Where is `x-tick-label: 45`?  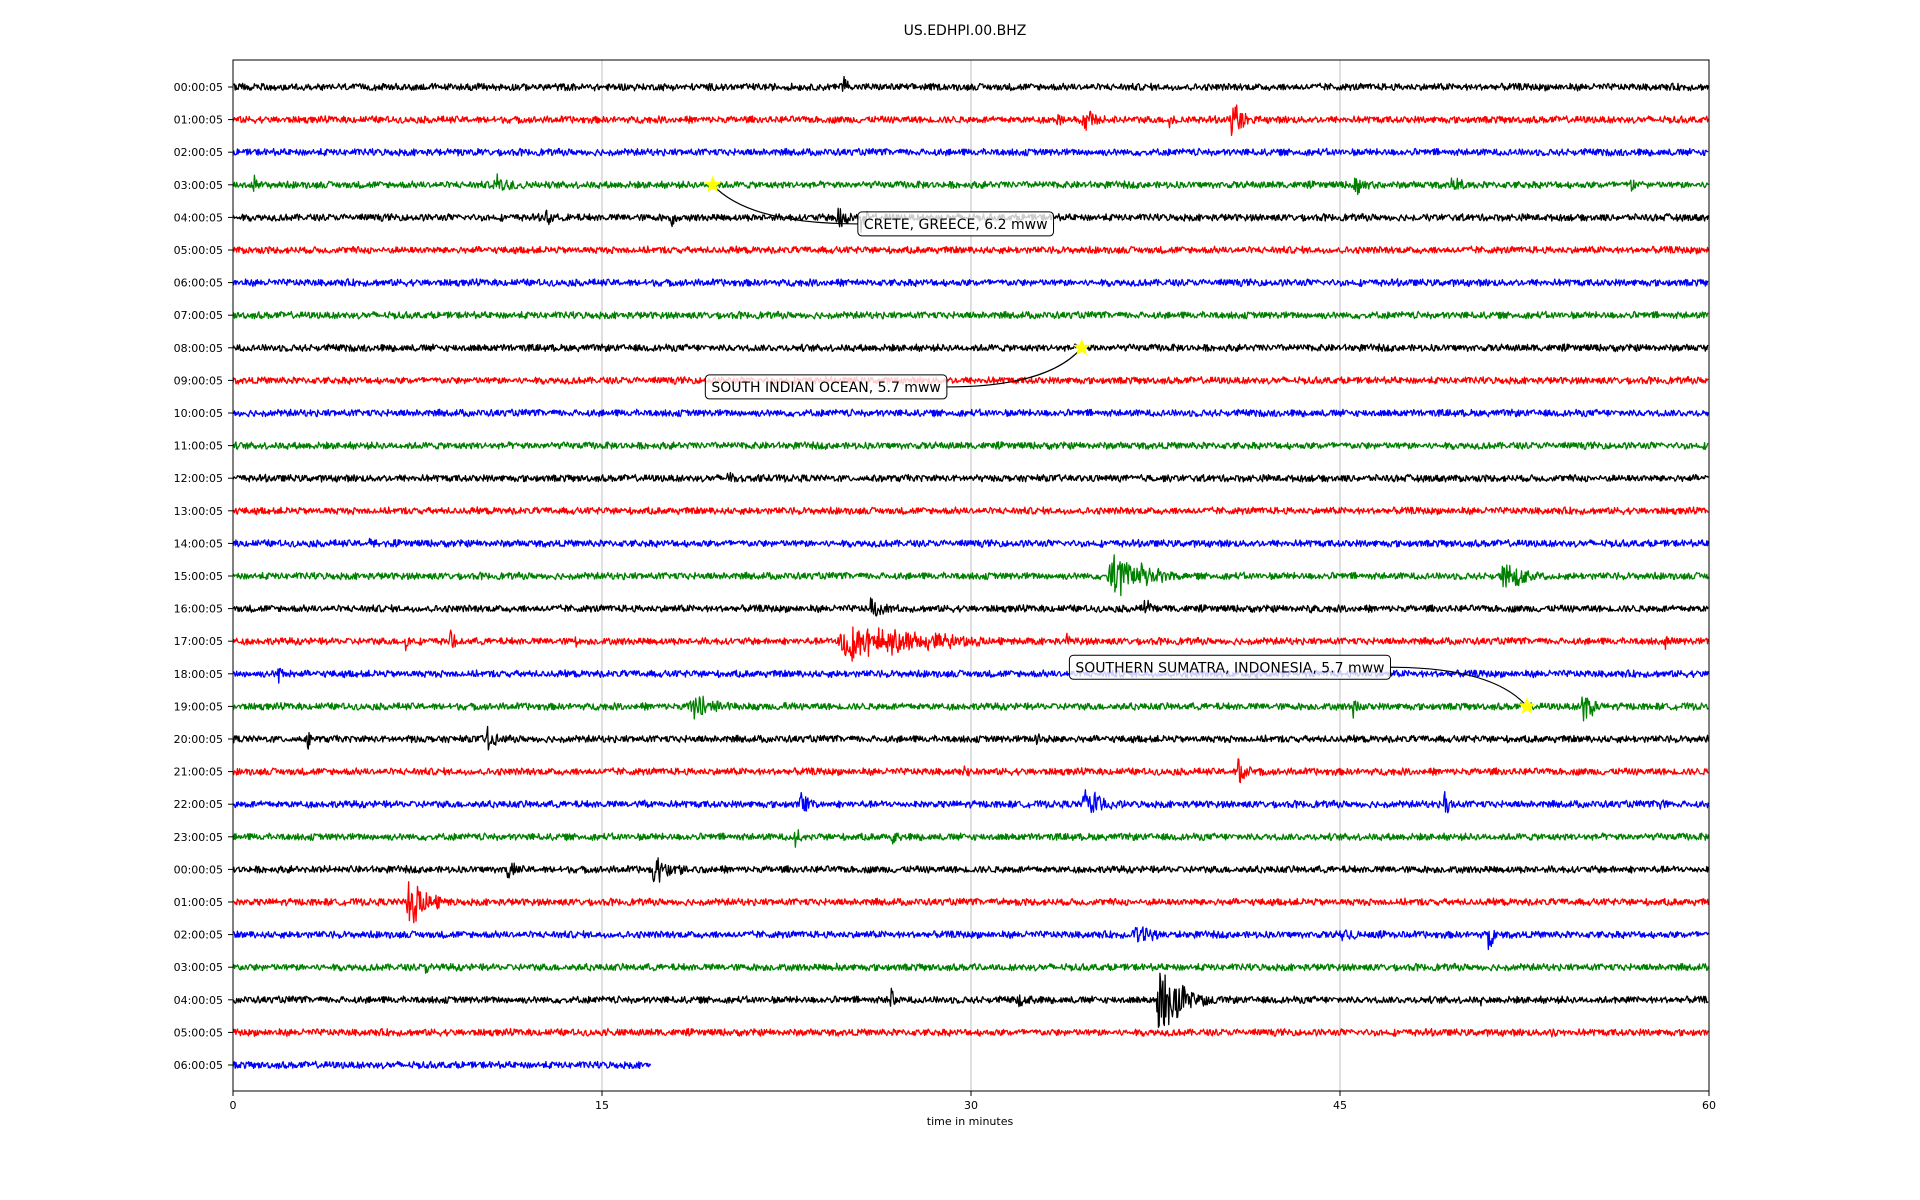 x-tick-label: 45 is located at coordinates (1340, 1105).